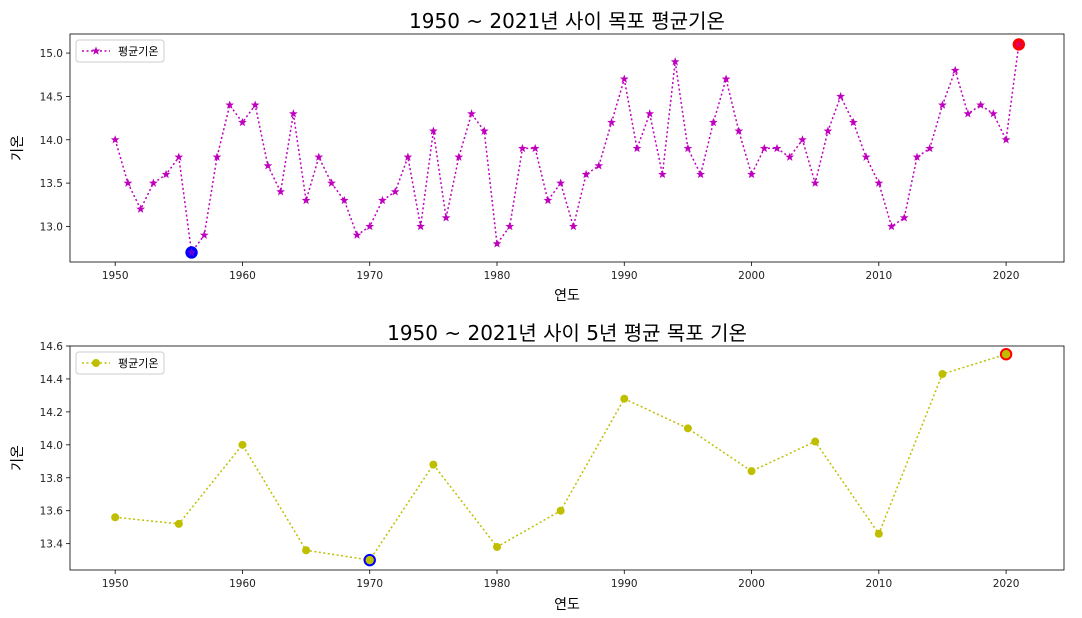 This screenshot has width=1082, height=618. What do you see at coordinates (120, 51) in the screenshot?
I see `legend-box` at bounding box center [120, 51].